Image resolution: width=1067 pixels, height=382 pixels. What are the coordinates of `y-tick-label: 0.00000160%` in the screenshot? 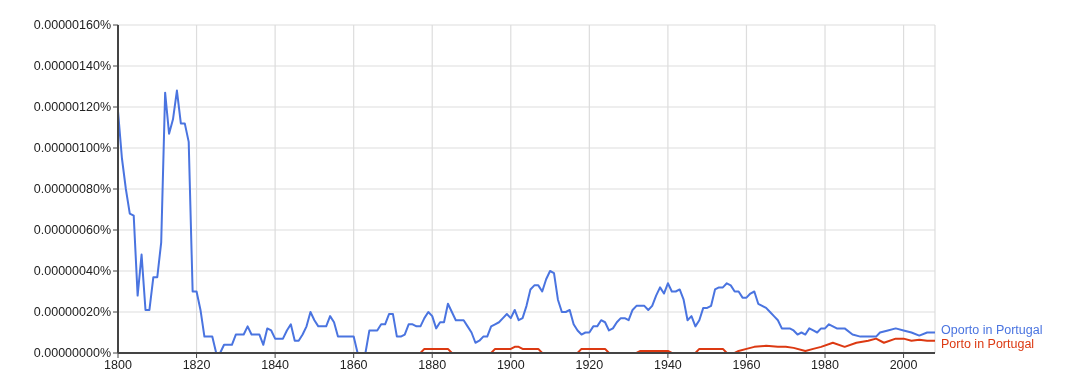 It's located at (72, 25).